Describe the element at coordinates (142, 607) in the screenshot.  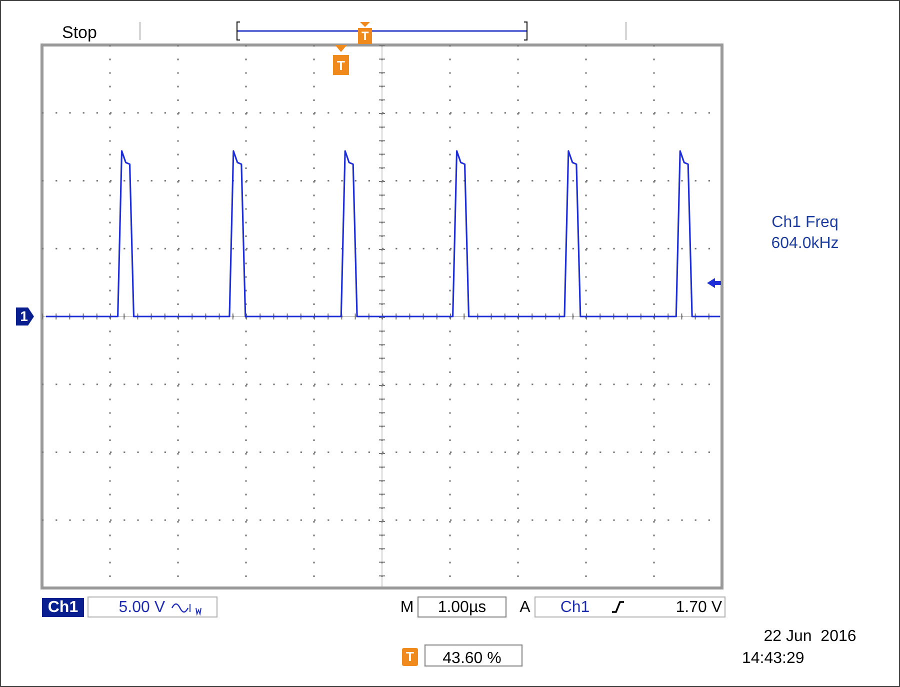
I see `text: 5.00 V` at that location.